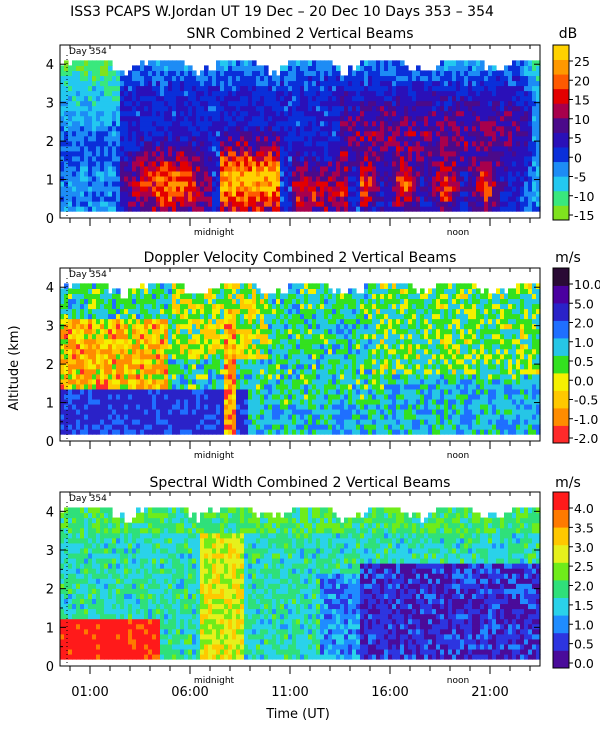 This screenshot has width=600, height=750. Describe the element at coordinates (584, 215) in the screenshot. I see `colorbar-tick-label: -15` at that location.